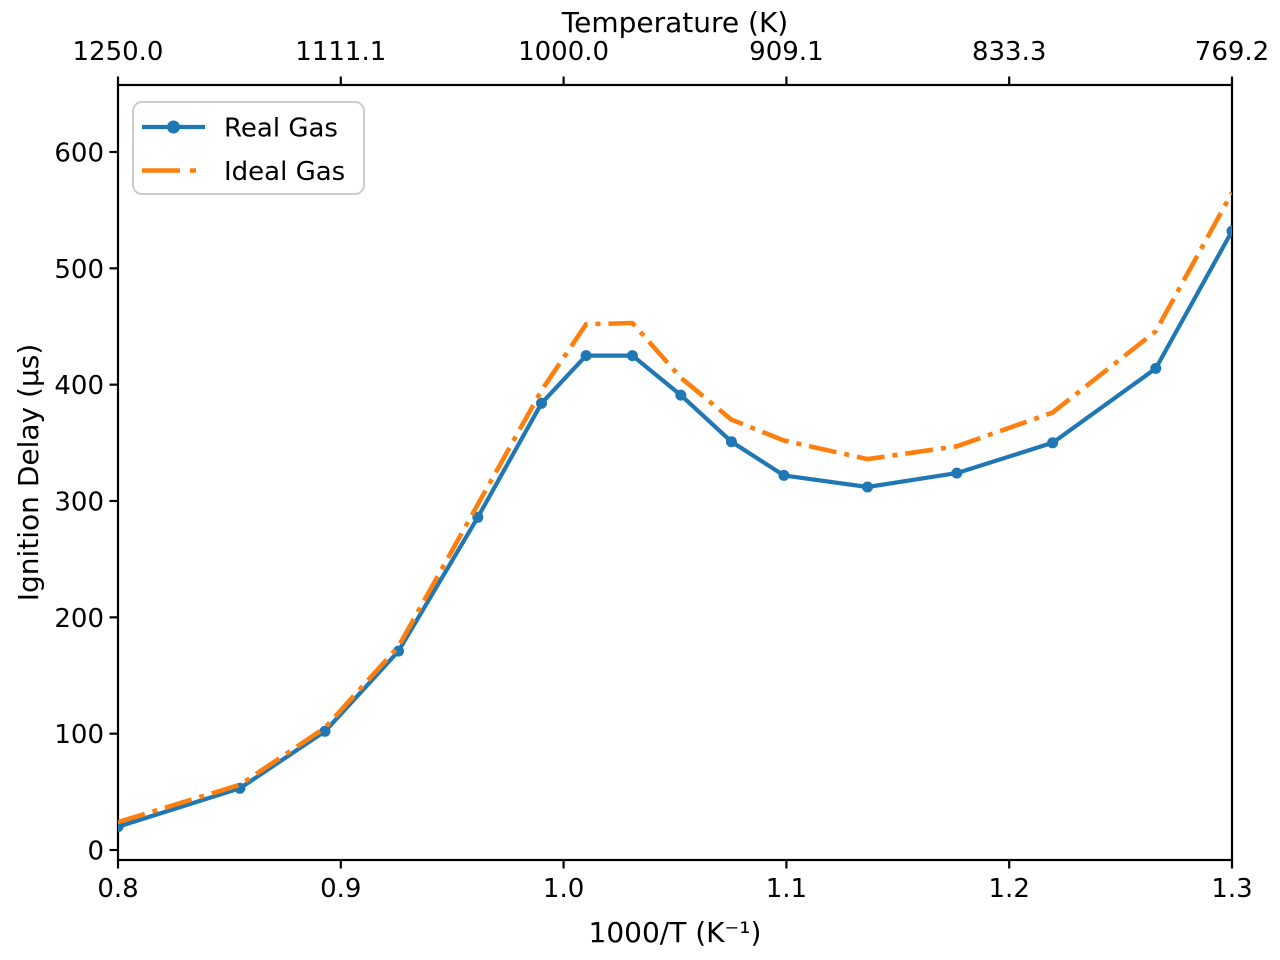 The image size is (1280, 960). What do you see at coordinates (284, 172) in the screenshot?
I see `legend-label: Ideal Gas` at bounding box center [284, 172].